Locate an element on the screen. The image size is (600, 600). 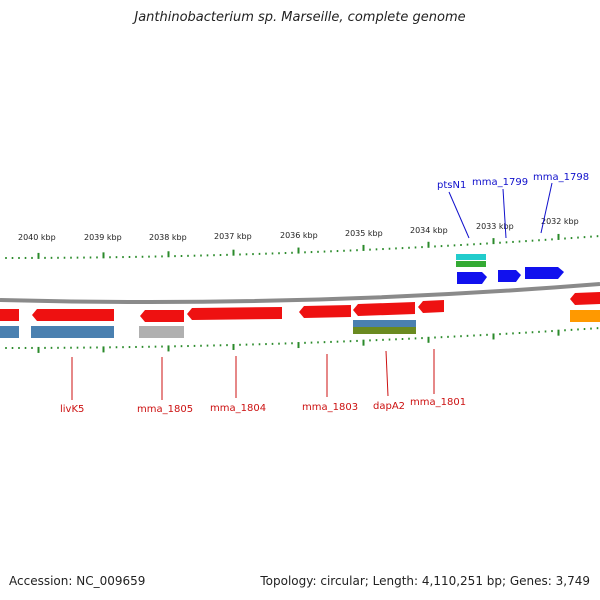
accession-label: Accession: NC_009659 is located at coordinates (77, 581).